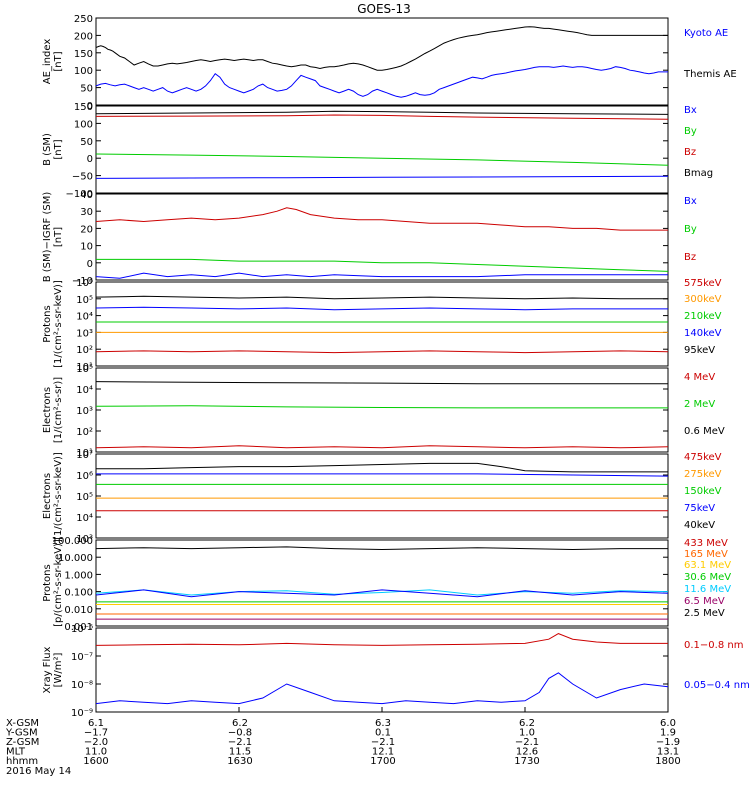  I want to click on x-row-value: 1600, so click(95, 761).